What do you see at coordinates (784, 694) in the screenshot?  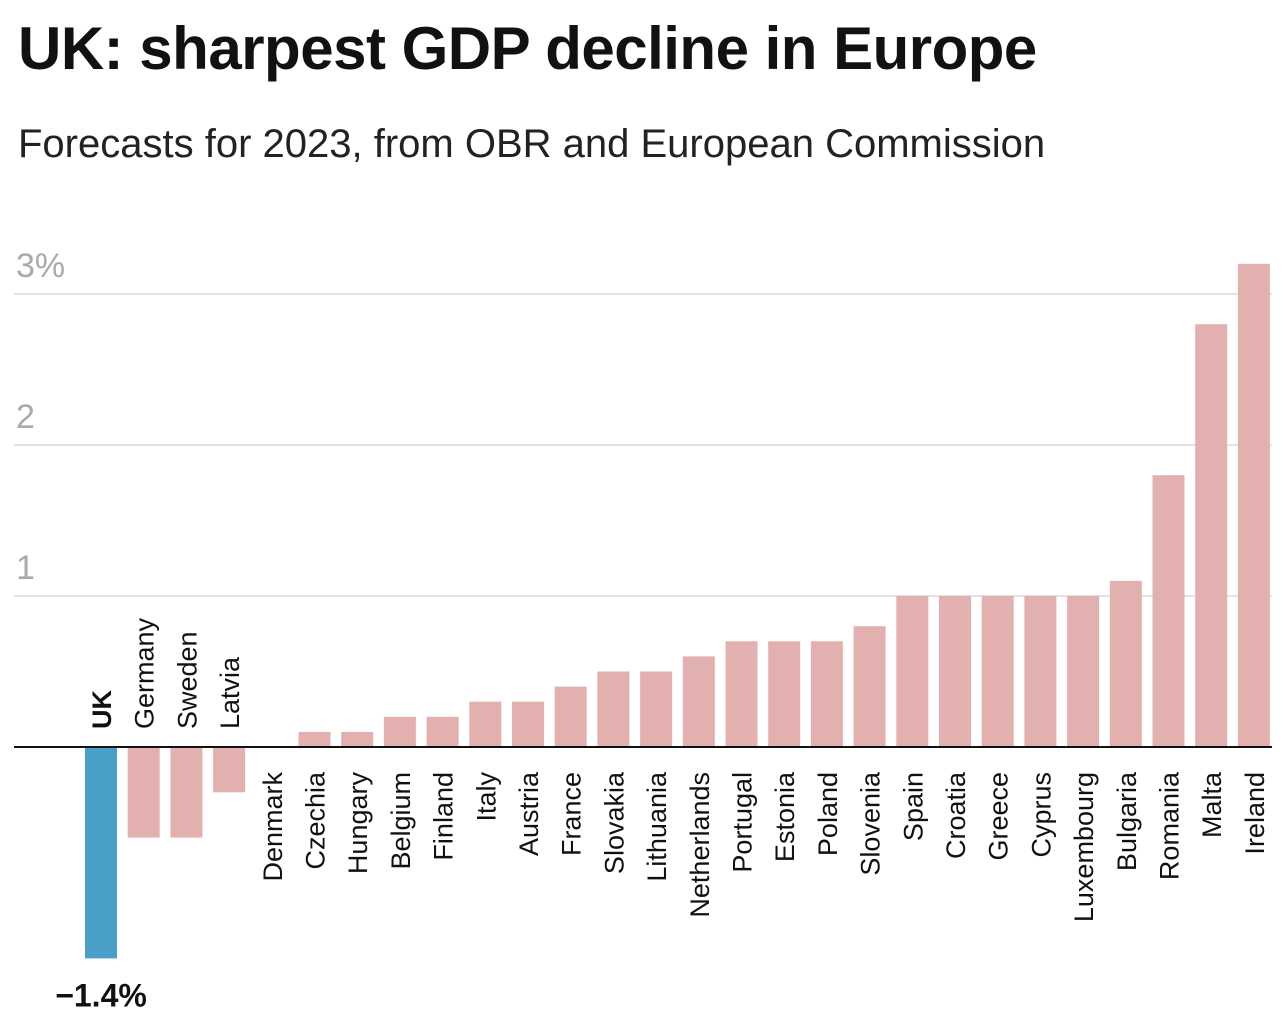 I see `bar-estonia` at bounding box center [784, 694].